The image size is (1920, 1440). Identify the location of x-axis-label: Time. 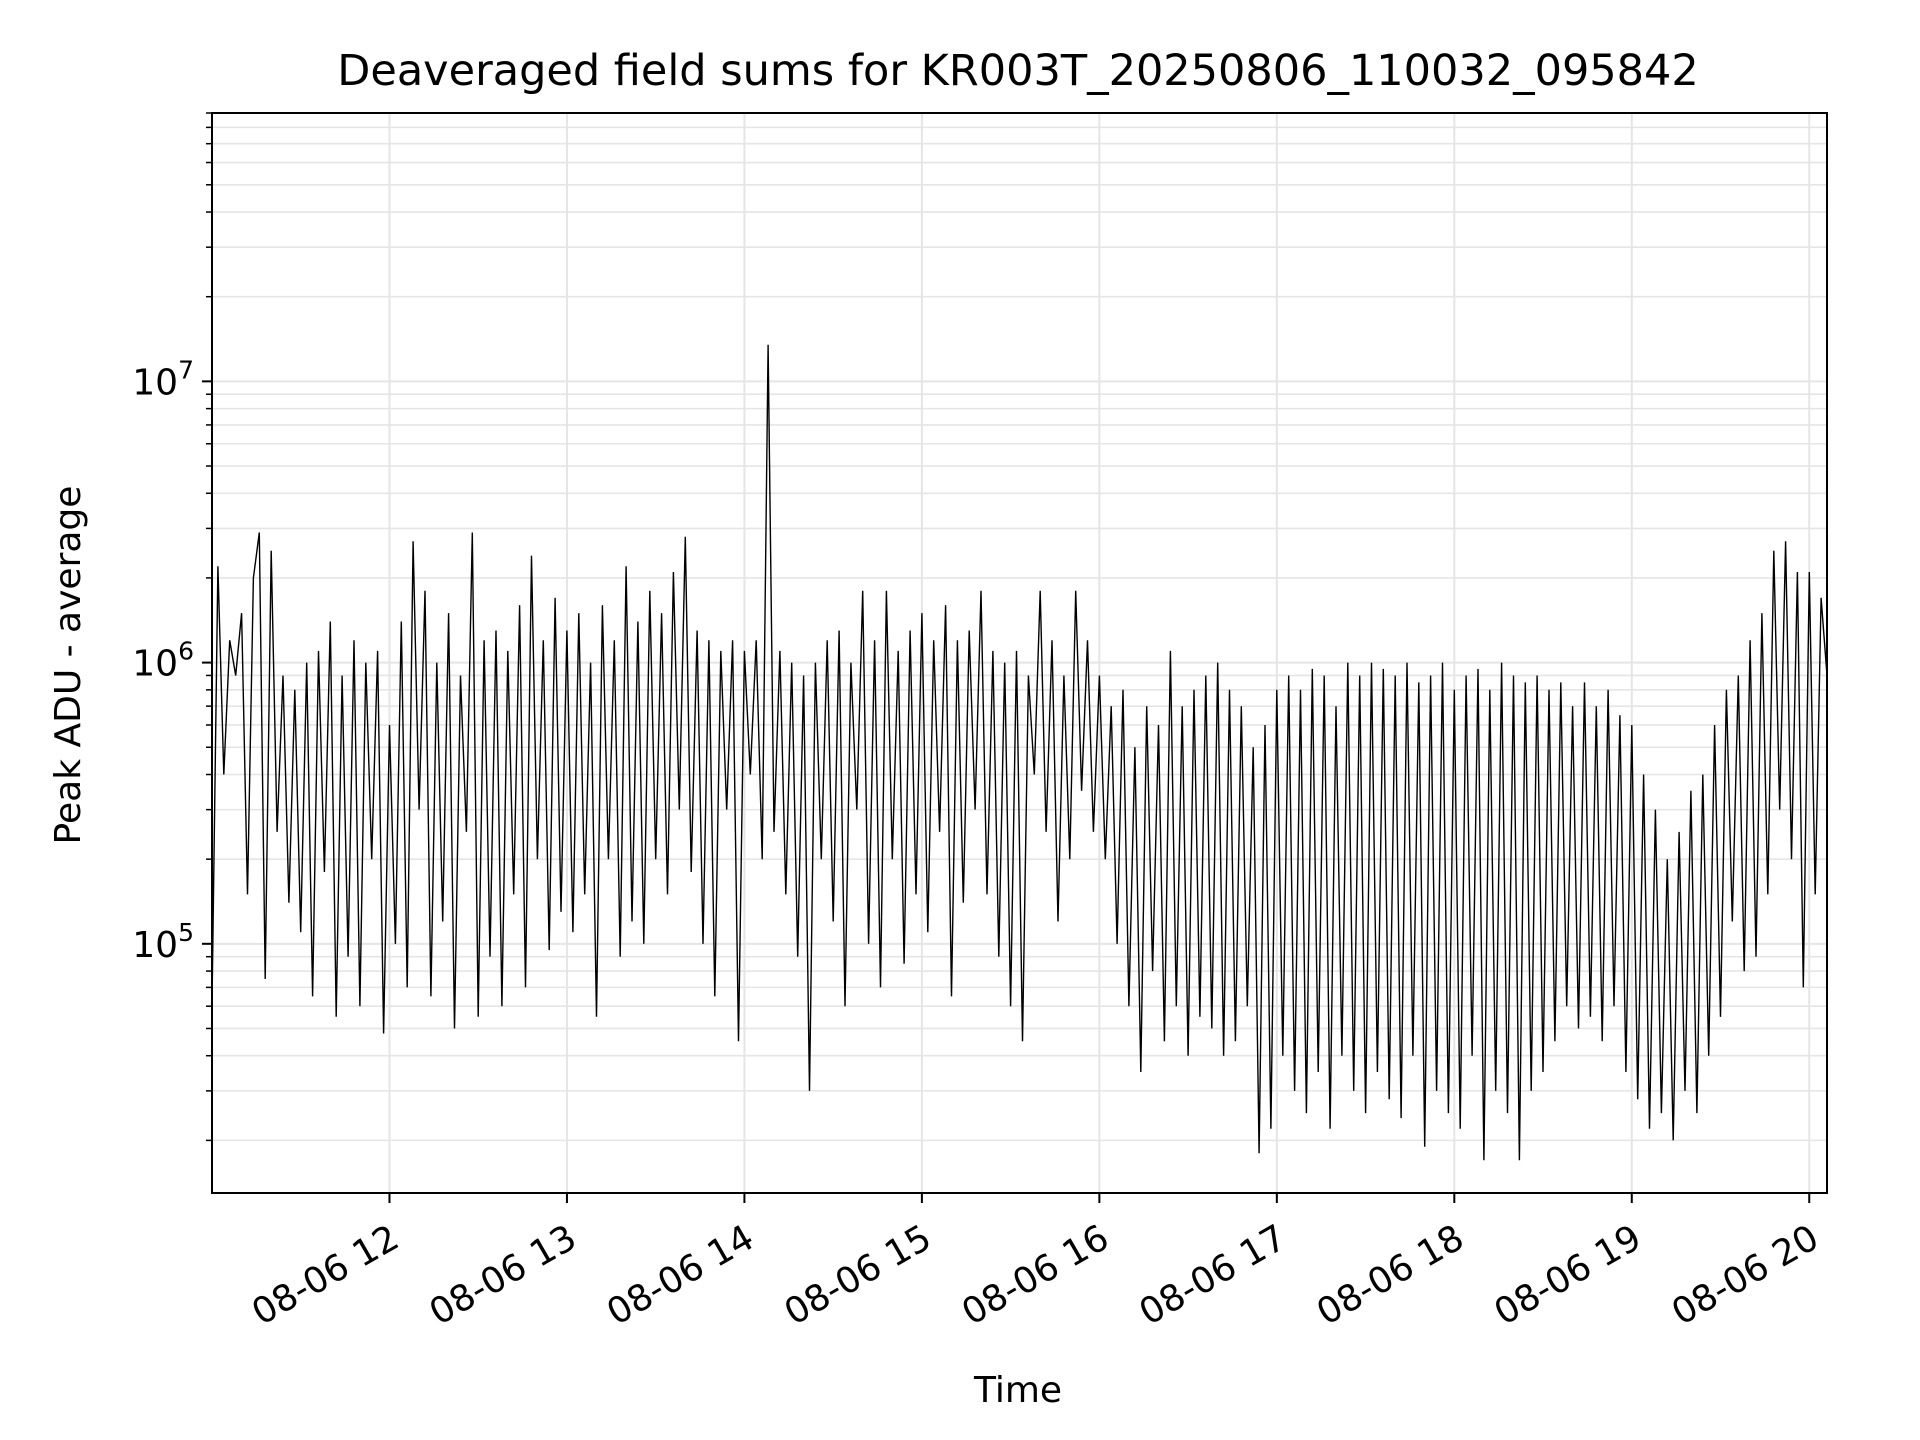
(1017, 1390).